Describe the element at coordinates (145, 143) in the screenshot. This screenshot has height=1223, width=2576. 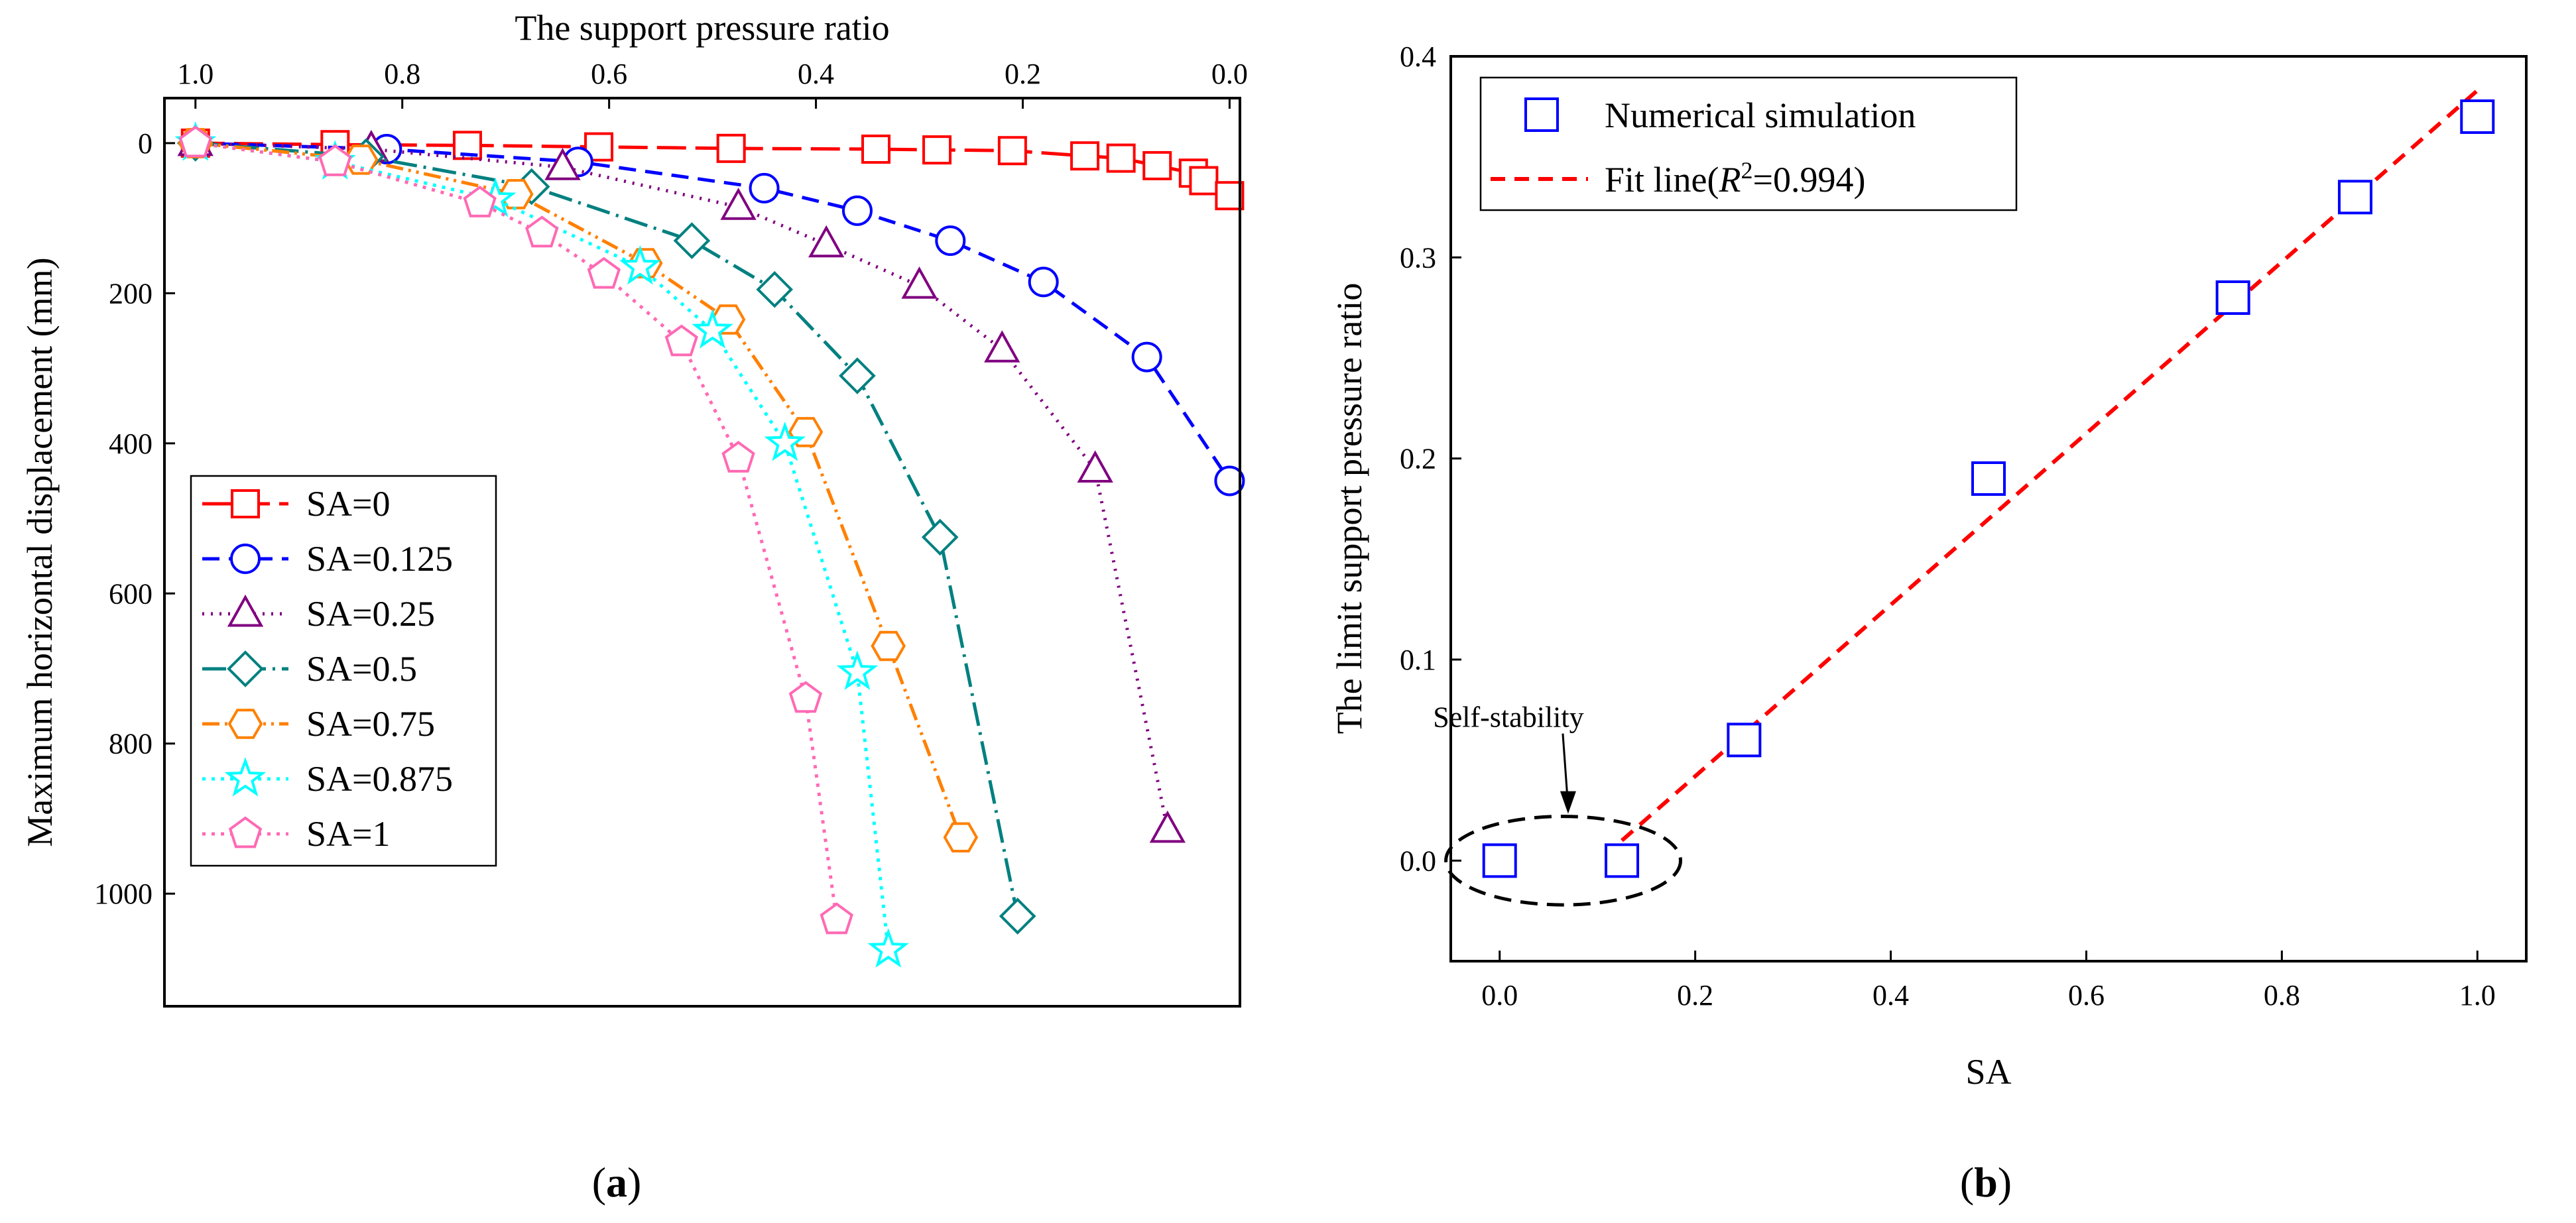
I see `panel-a-y-tick-label: 0` at that location.